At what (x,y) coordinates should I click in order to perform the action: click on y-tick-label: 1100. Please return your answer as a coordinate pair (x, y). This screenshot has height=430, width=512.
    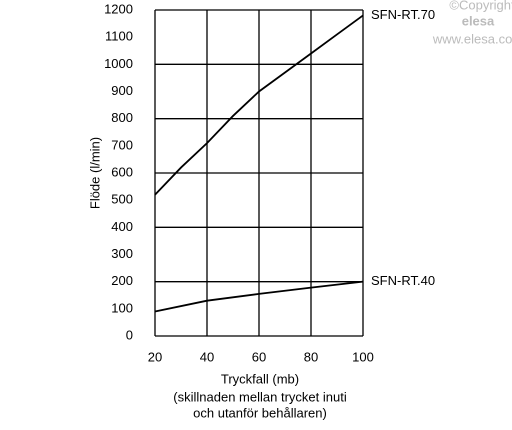
    Looking at the image, I should click on (119, 36).